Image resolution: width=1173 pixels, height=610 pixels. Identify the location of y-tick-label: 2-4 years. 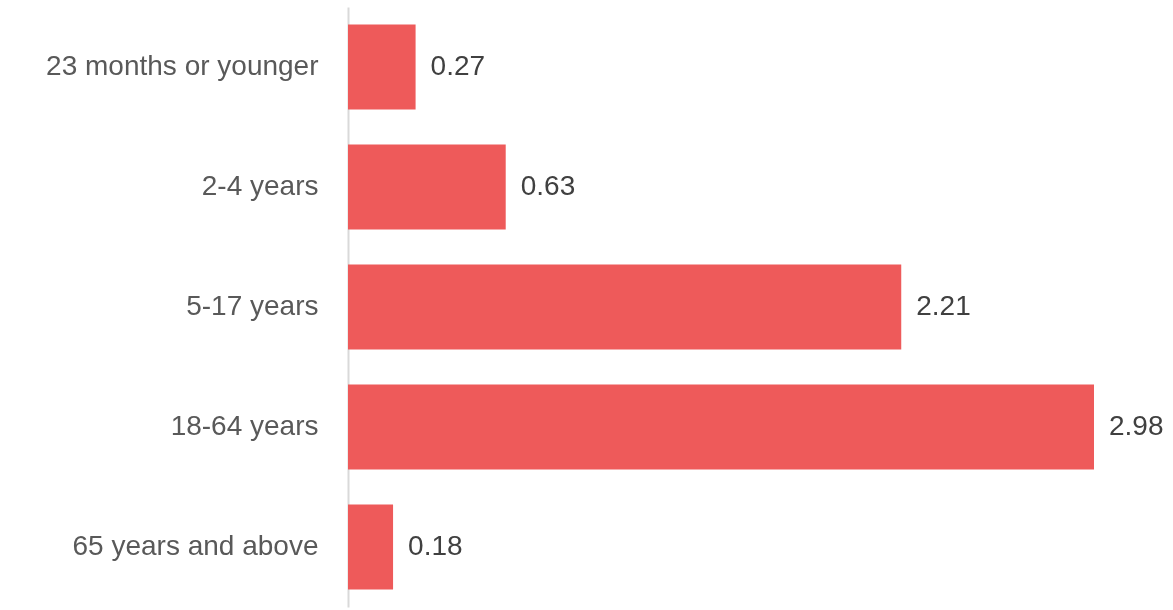
(260, 185).